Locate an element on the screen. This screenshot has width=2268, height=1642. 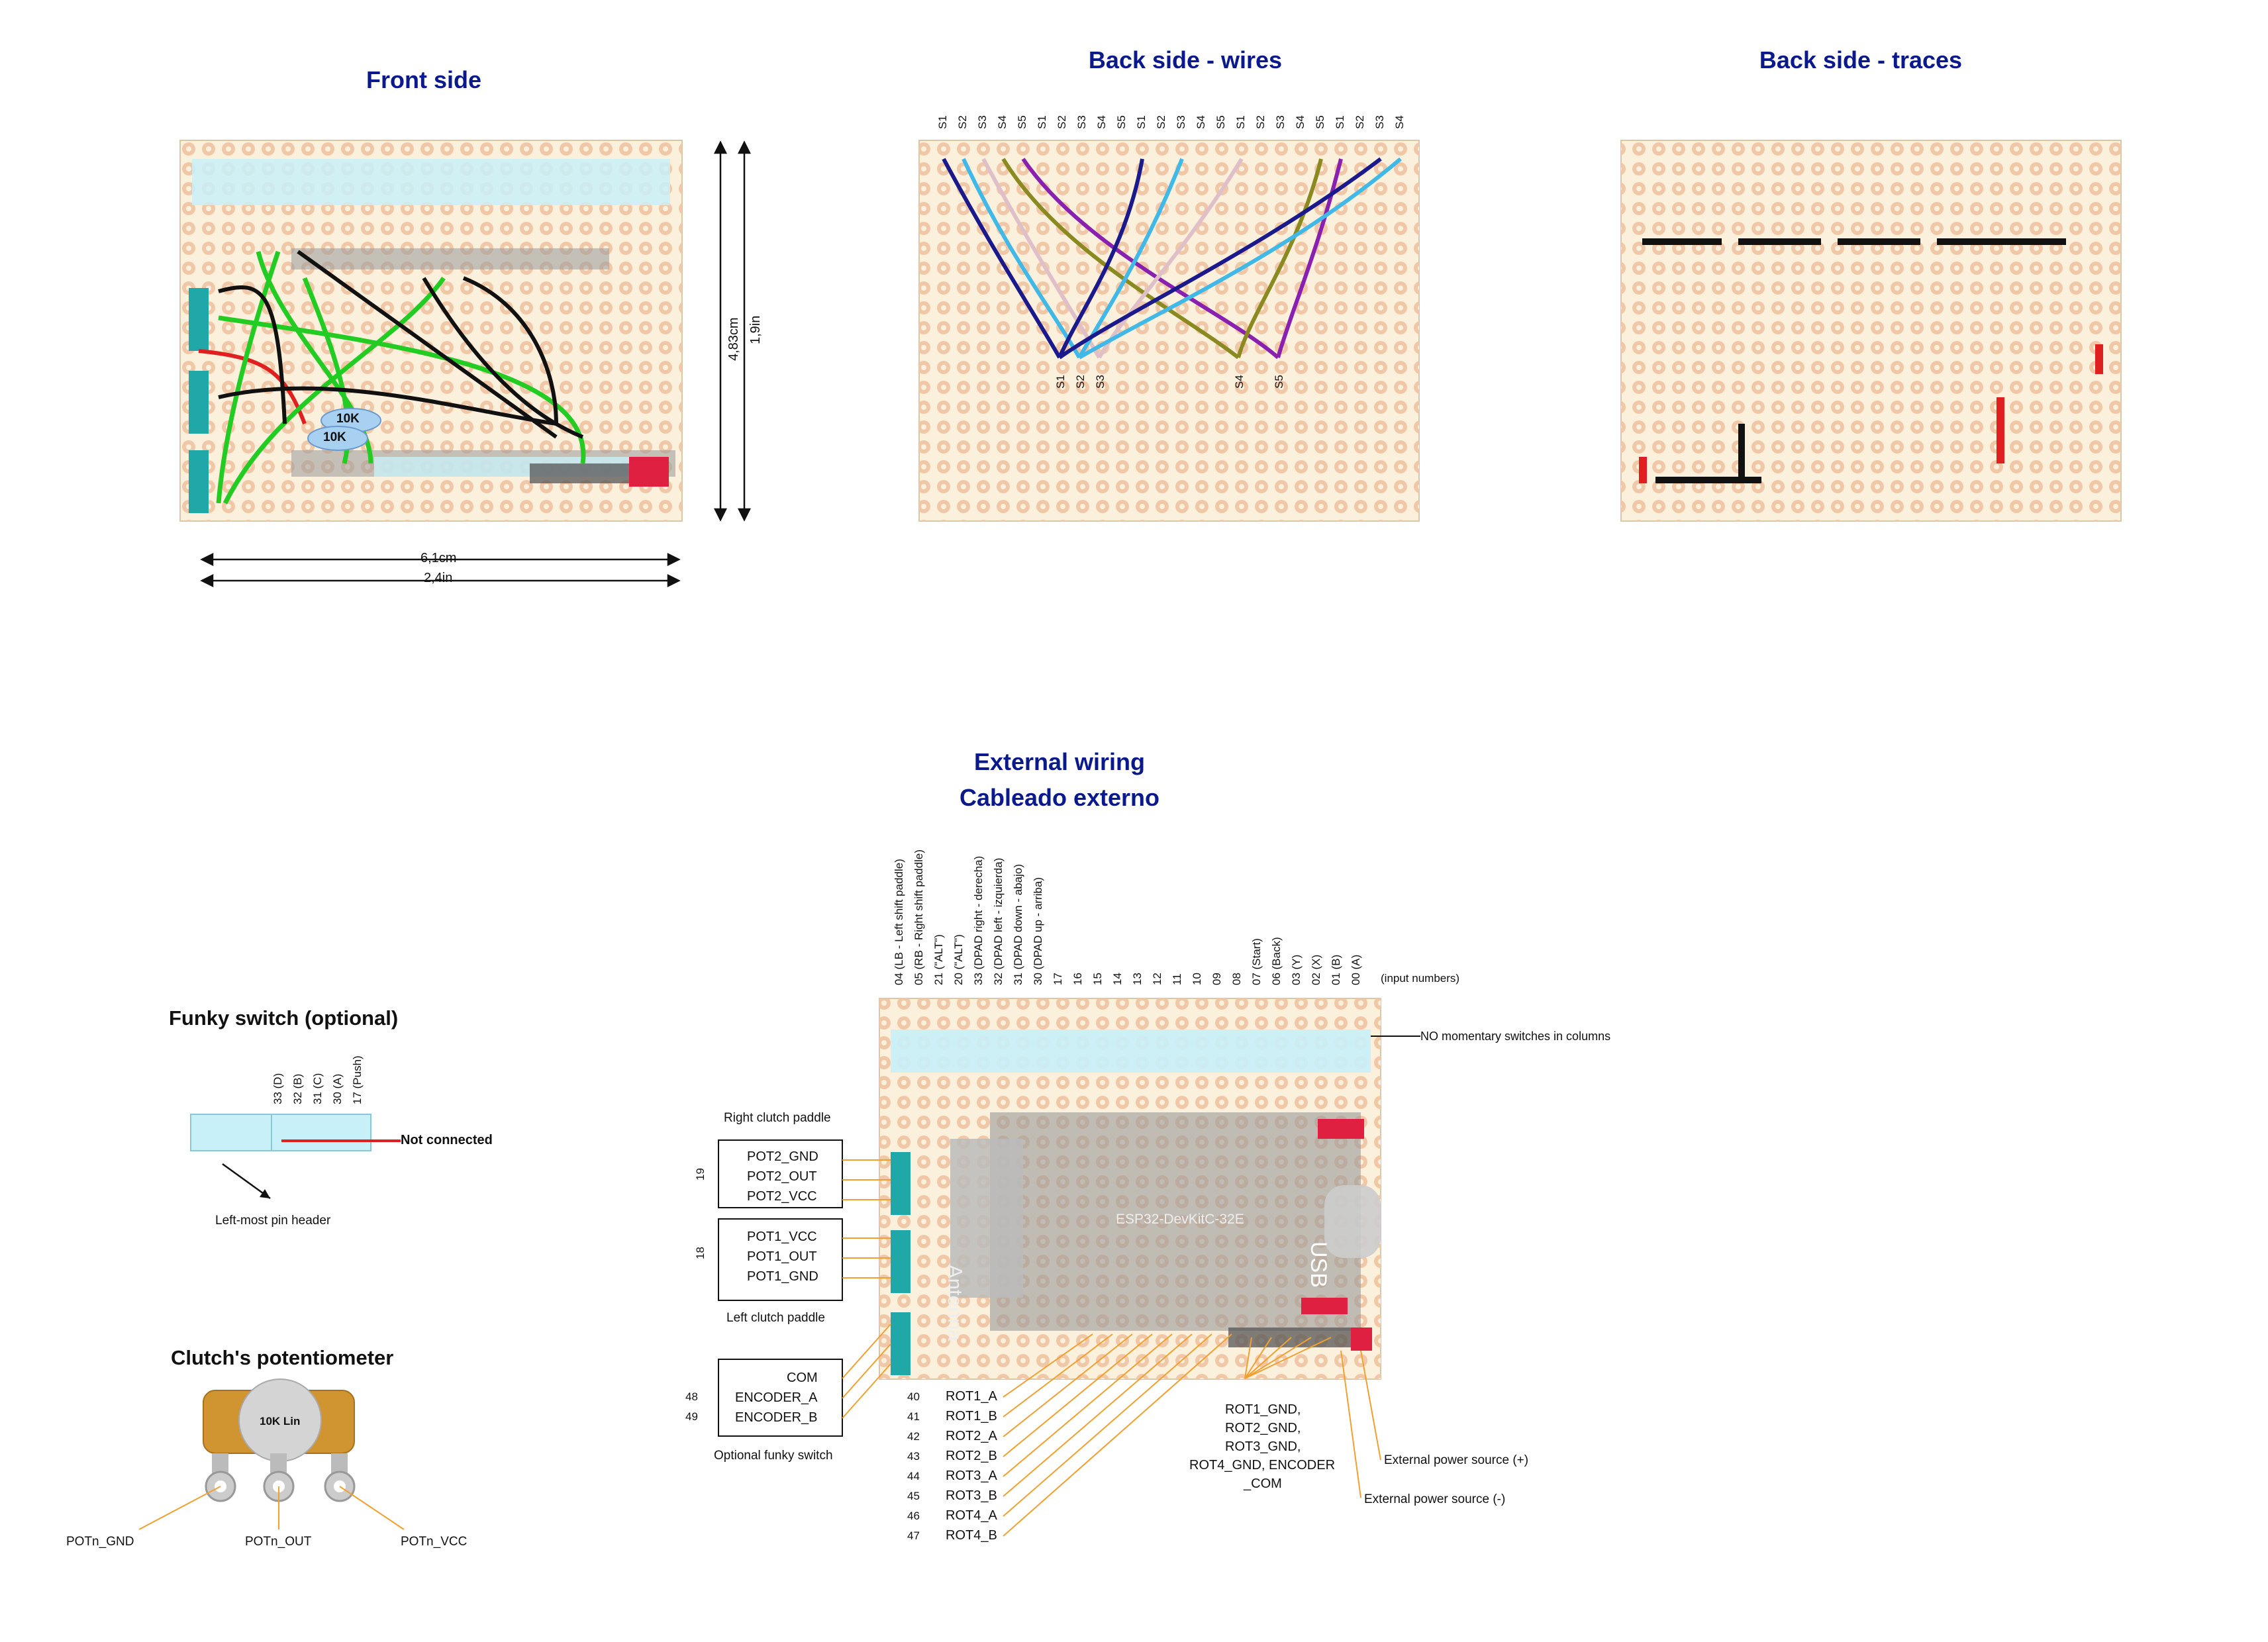
rotary-number: 46 is located at coordinates (914, 1516).